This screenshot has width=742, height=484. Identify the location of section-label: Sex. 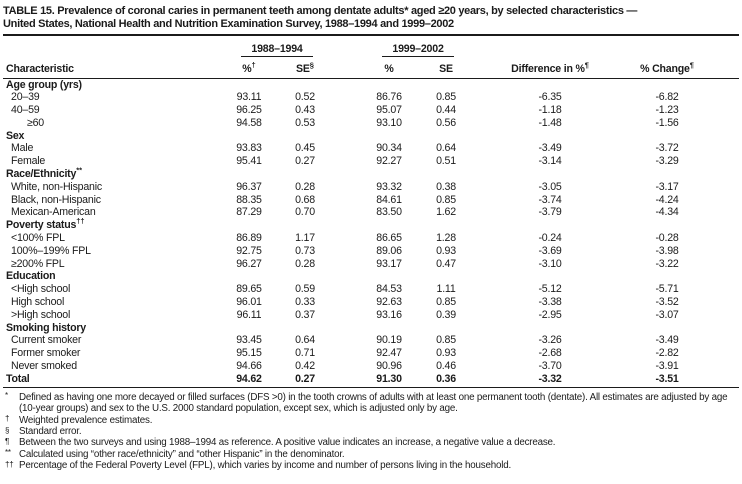
(15, 135).